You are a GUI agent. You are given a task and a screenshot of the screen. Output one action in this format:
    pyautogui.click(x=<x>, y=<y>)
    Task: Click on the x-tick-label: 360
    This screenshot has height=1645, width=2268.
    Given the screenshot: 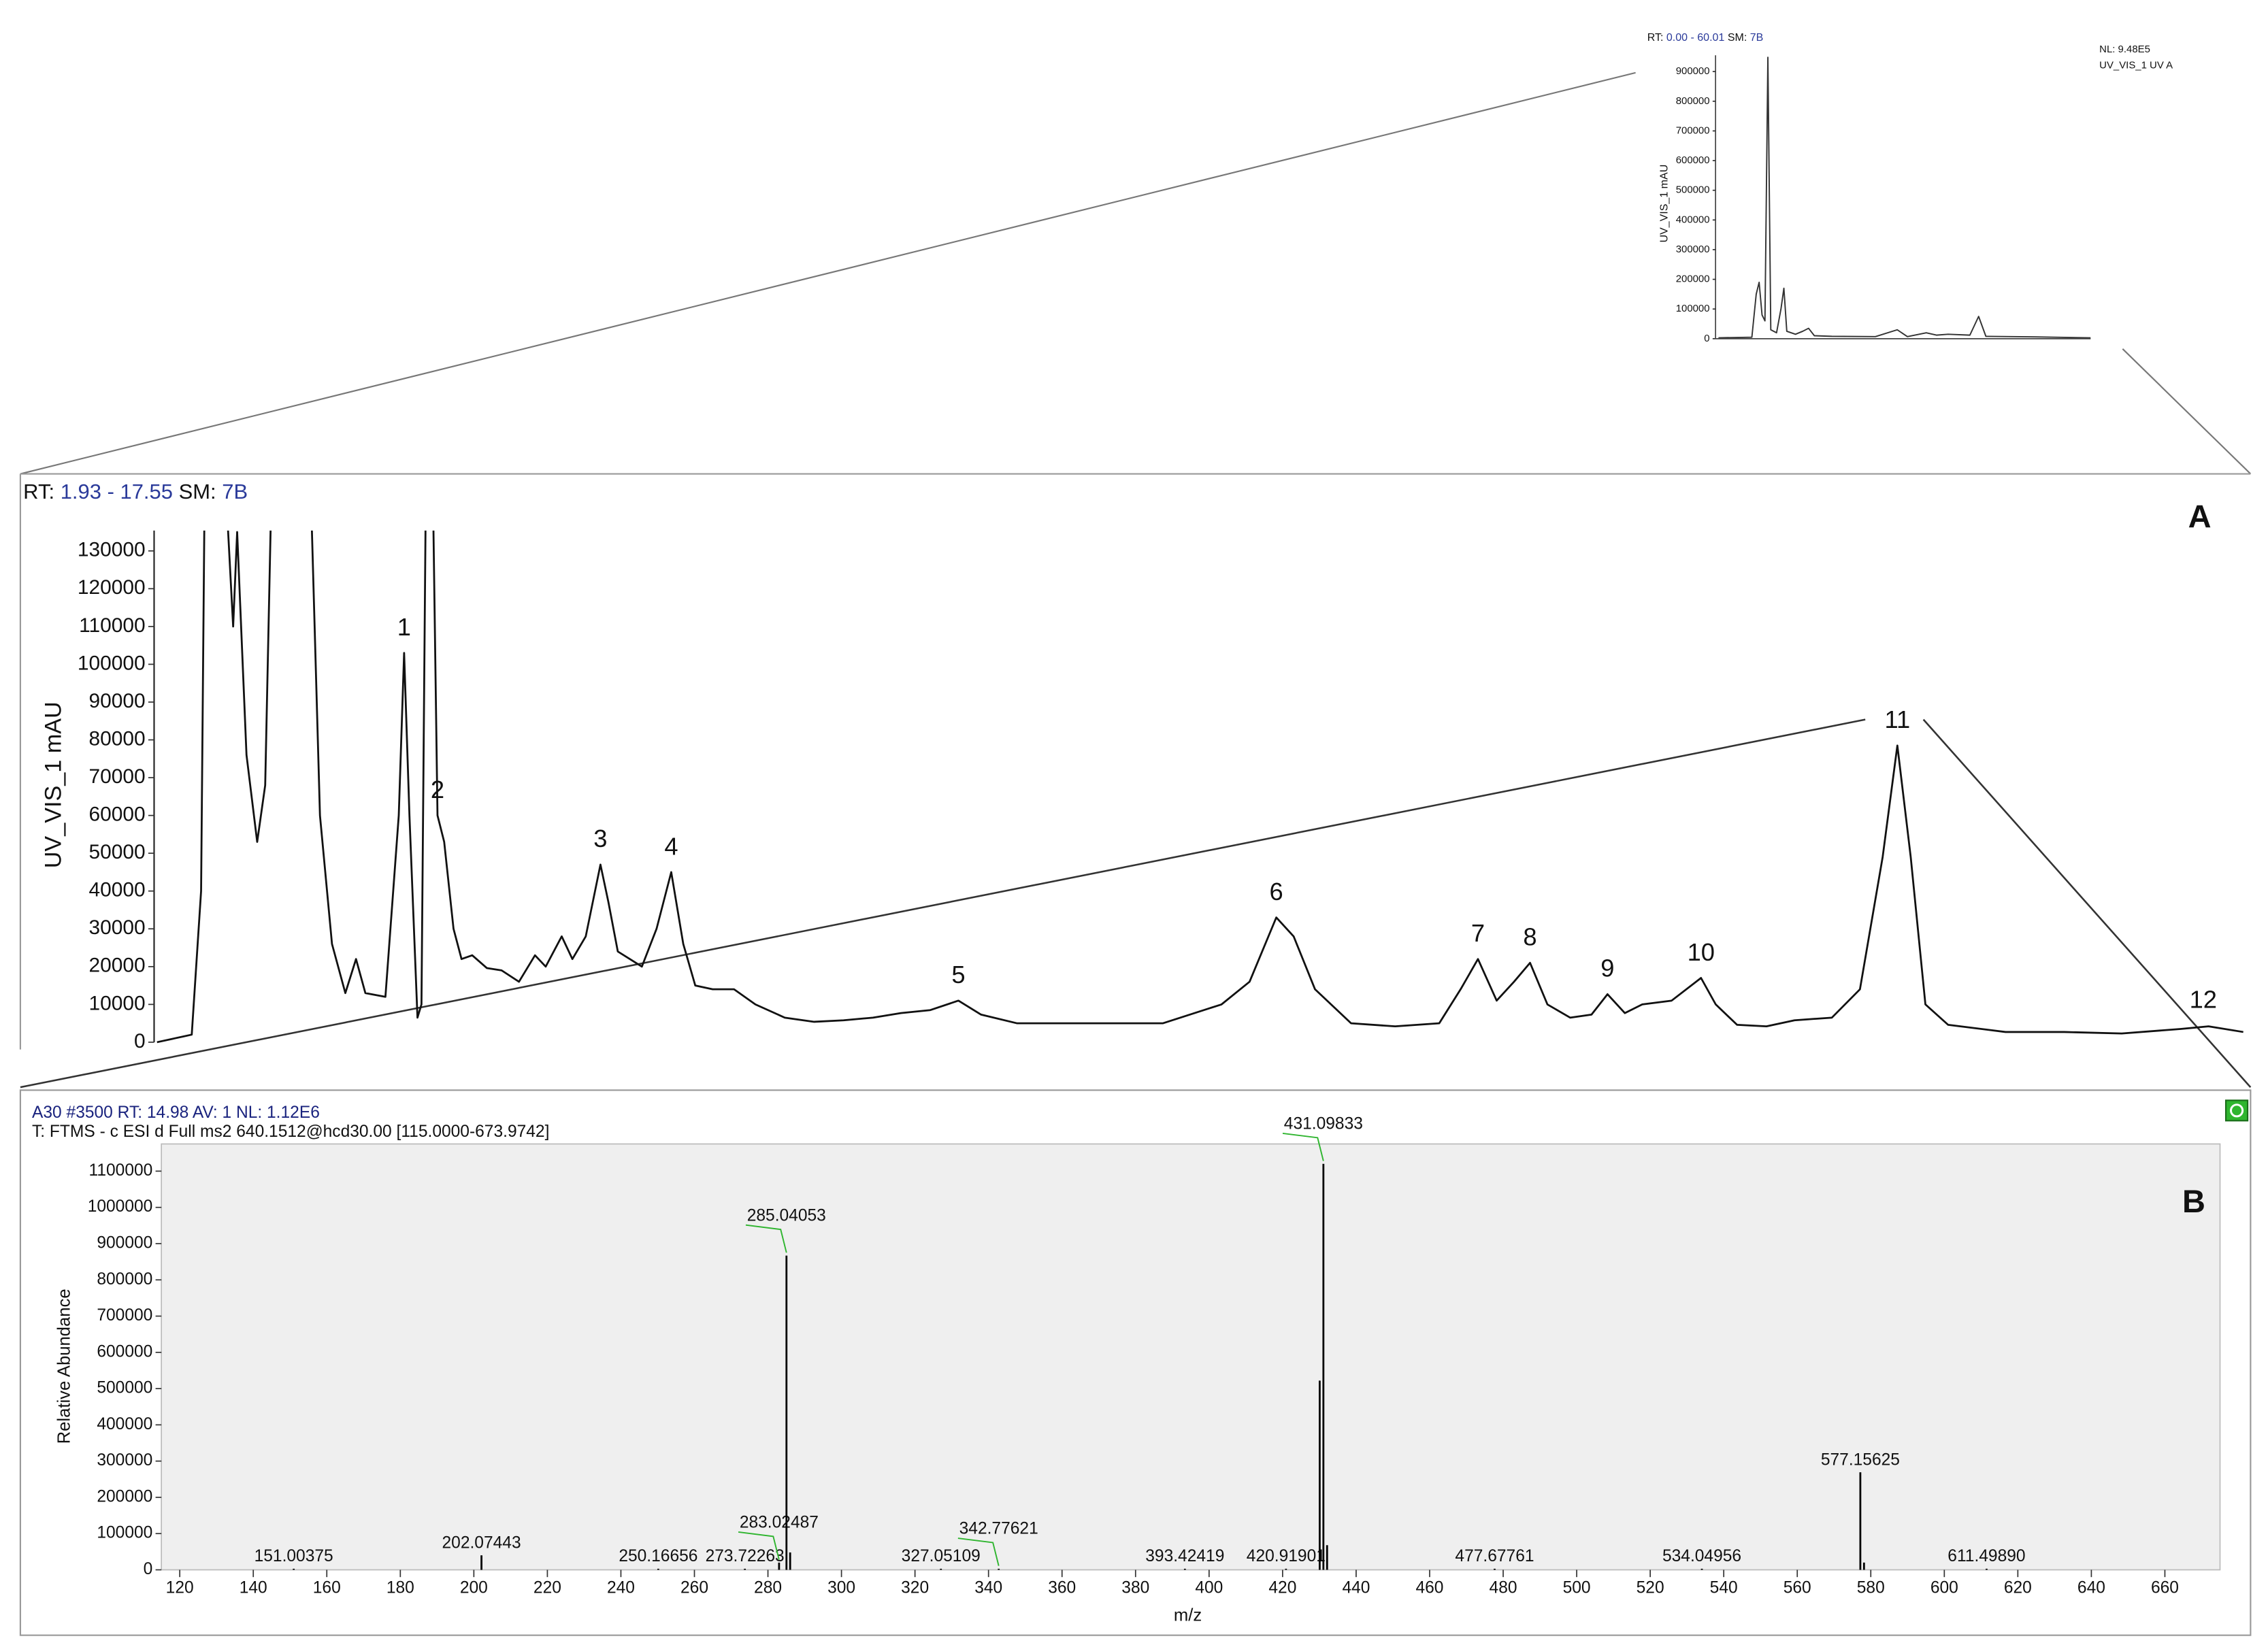 What is the action you would take?
    pyautogui.click(x=1062, y=1588)
    